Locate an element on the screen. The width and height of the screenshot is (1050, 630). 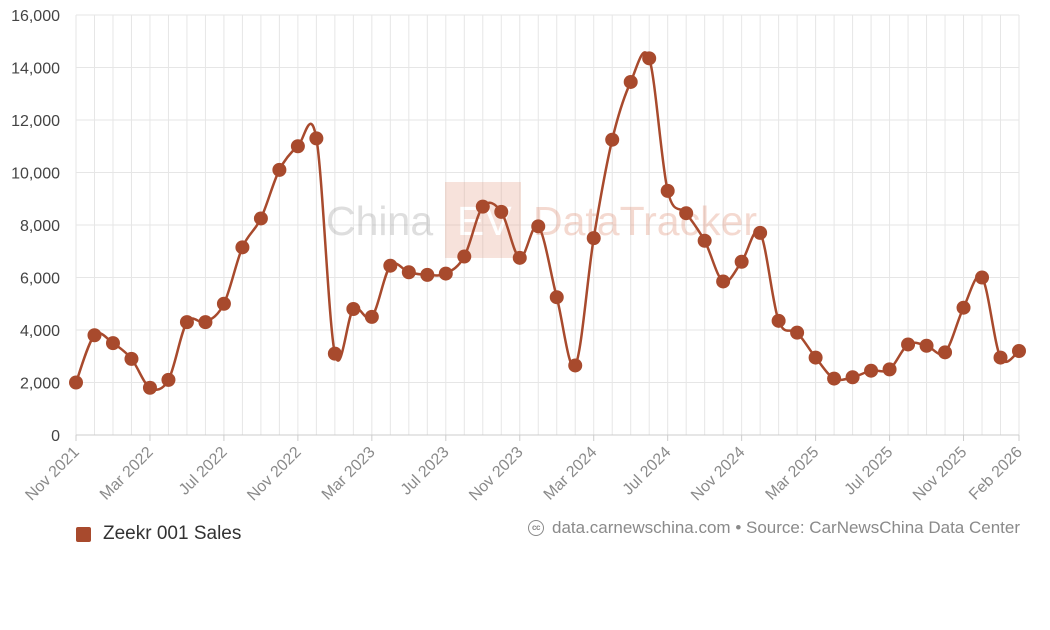
y-tick-label: 16,000 is located at coordinates (35, 16).